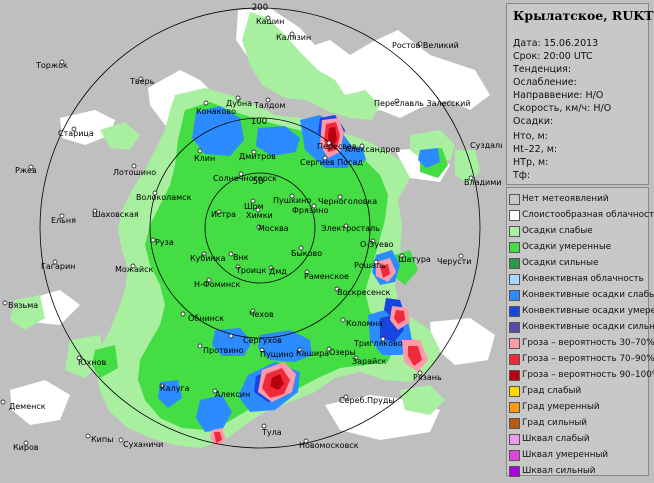  Describe the element at coordinates (372, 149) in the screenshot. I see `city-label: Александров` at that location.